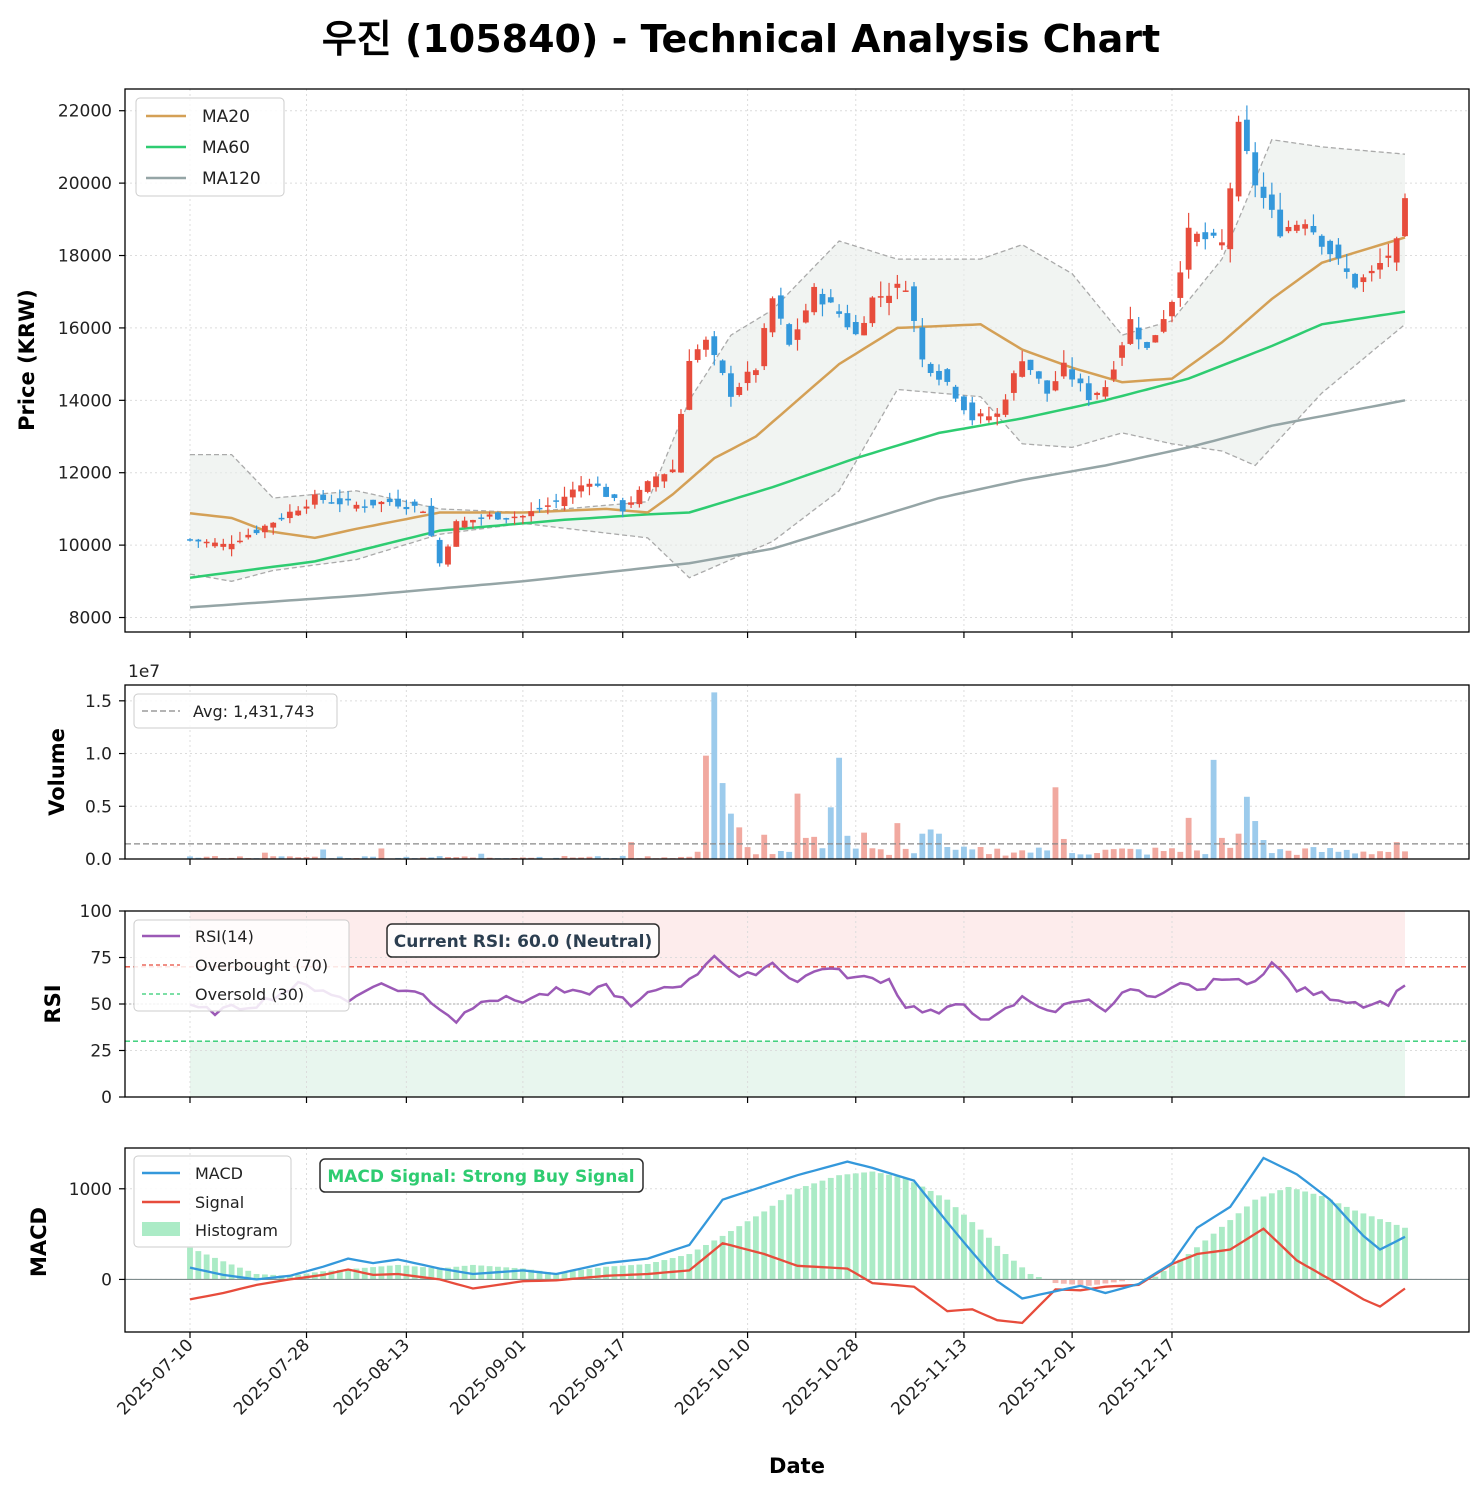  I want to click on y-tick-label: 75, so click(101, 959).